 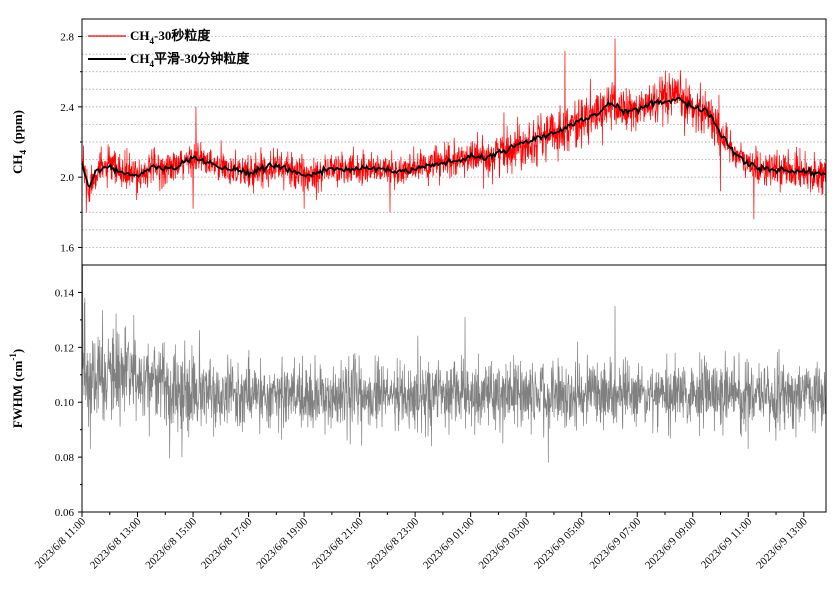 What do you see at coordinates (67, 248) in the screenshot?
I see `ch4-y-tick-label: 1.6` at bounding box center [67, 248].